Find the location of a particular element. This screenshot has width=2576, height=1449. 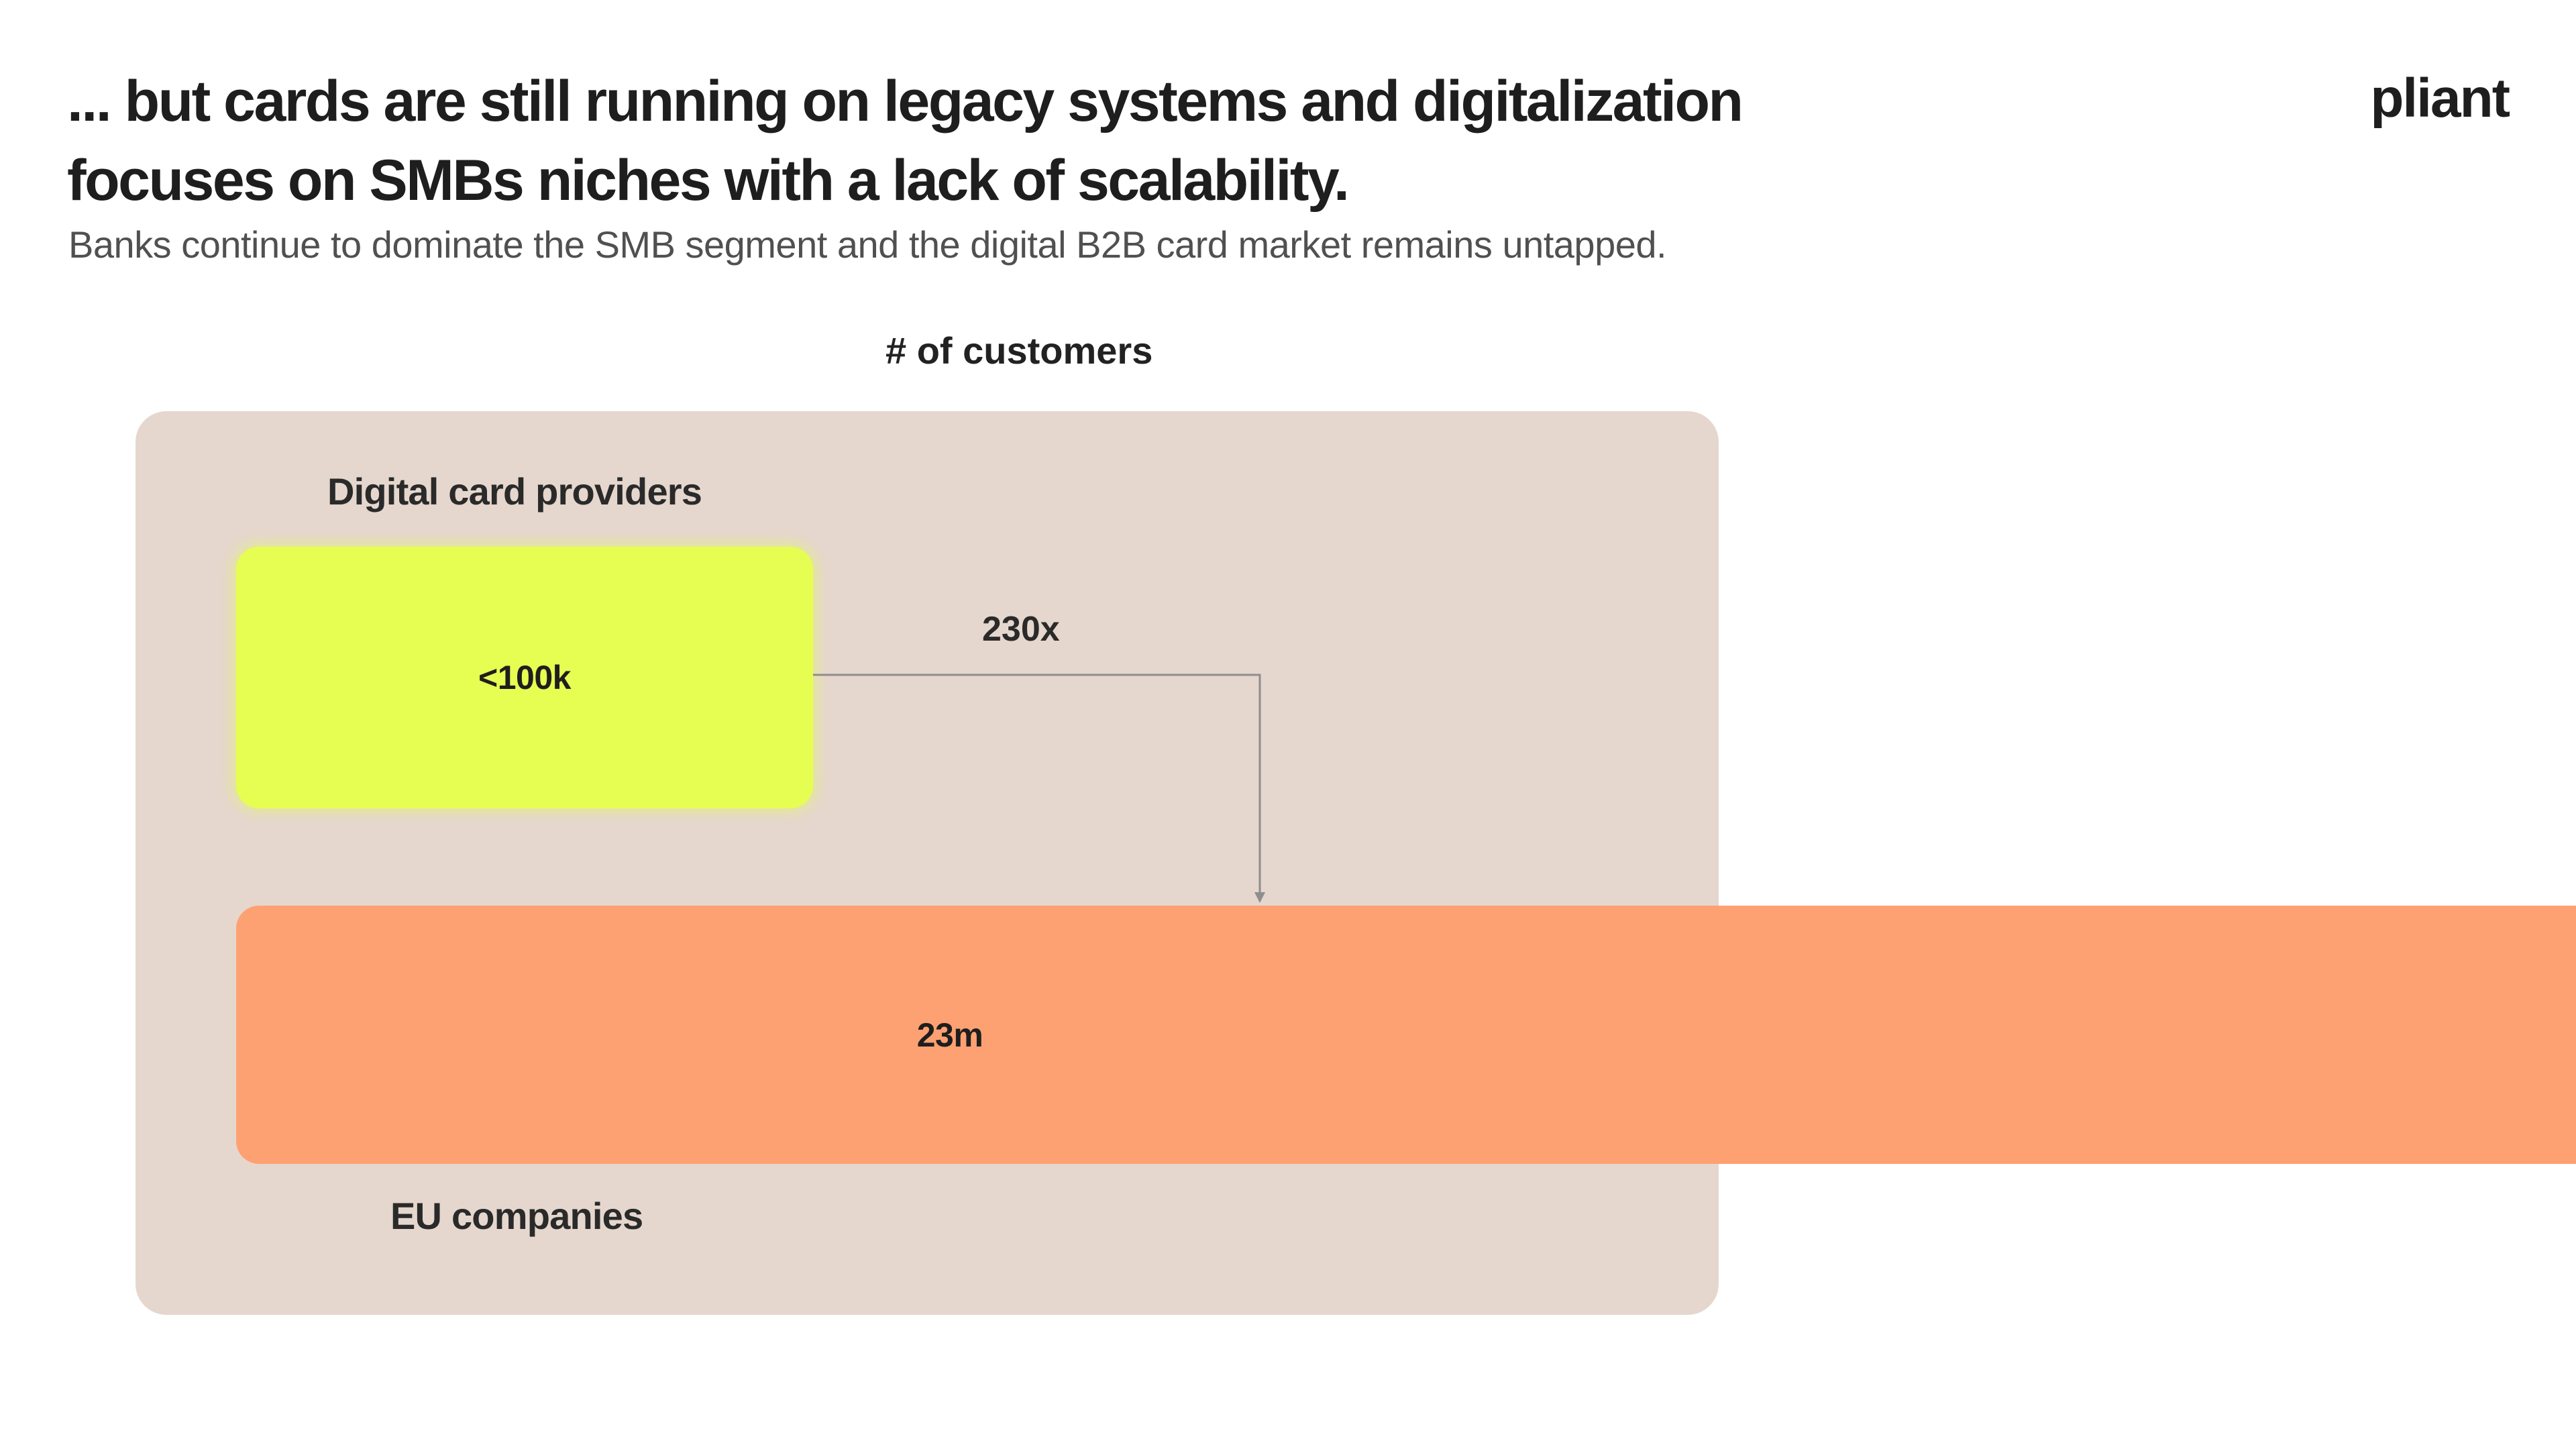

pliant-logo: pliant is located at coordinates (2440, 98).